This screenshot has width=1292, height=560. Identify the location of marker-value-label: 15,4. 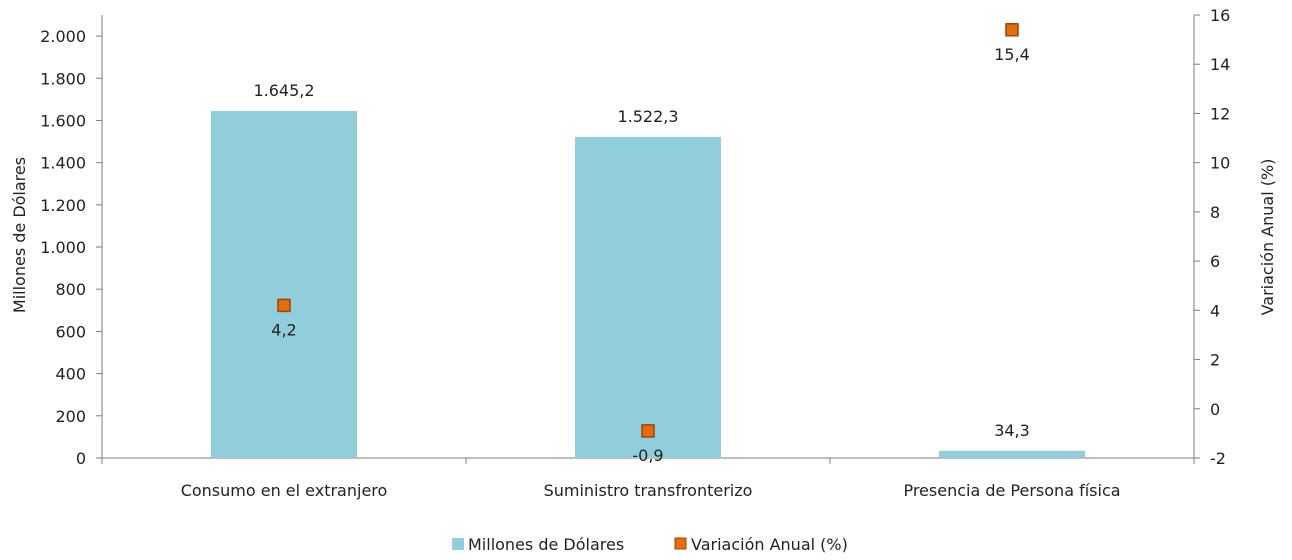
(1012, 54).